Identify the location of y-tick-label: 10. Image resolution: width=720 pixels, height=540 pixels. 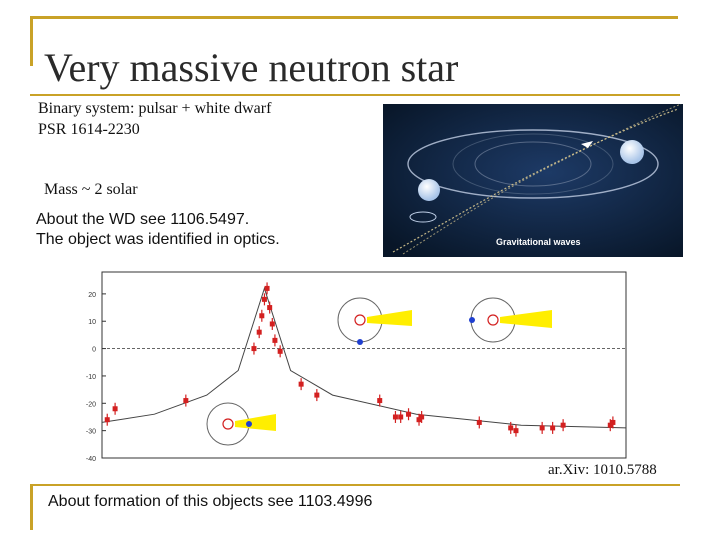
(92, 322).